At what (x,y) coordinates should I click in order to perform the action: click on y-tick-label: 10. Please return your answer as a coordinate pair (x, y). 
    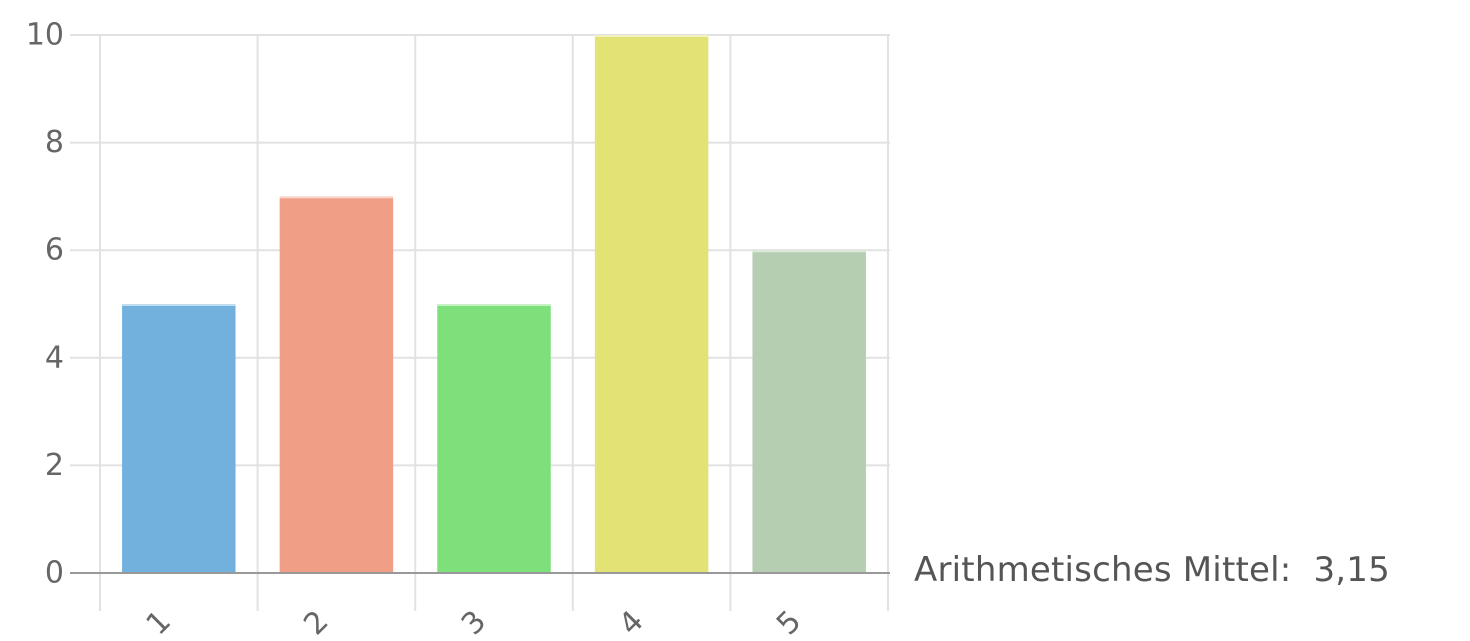
    Looking at the image, I should click on (45, 35).